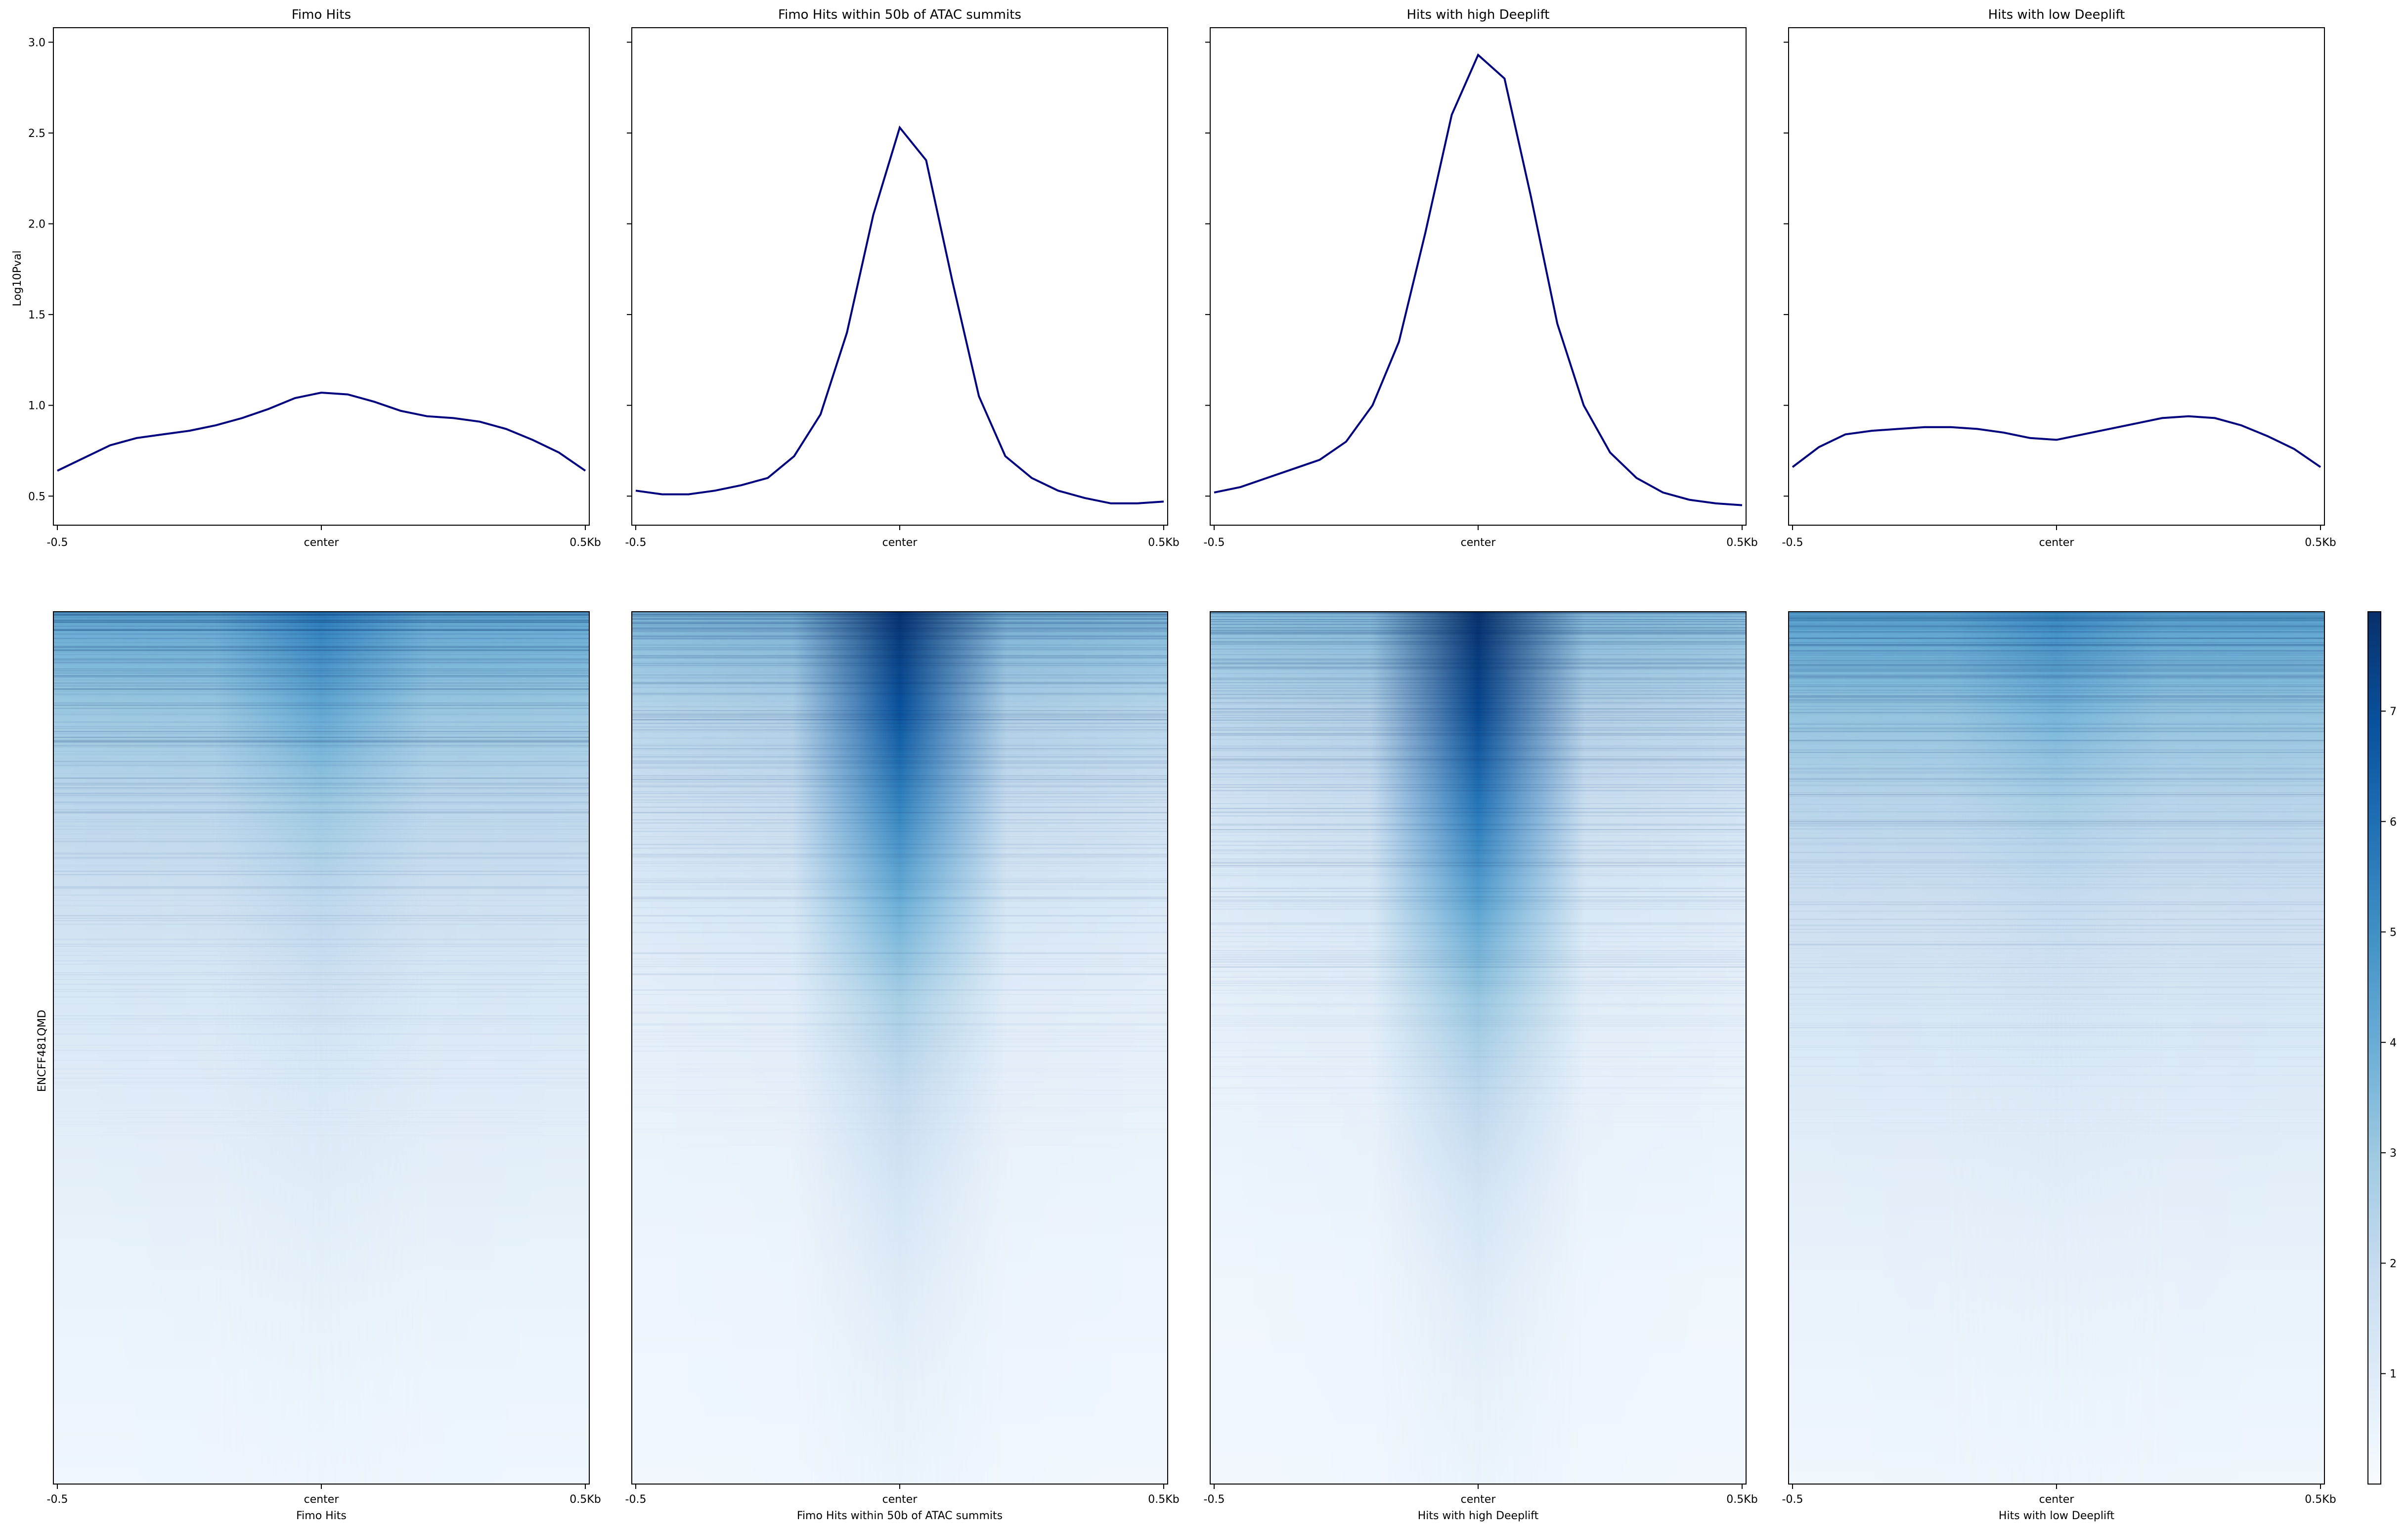 The image size is (2408, 1532). Describe the element at coordinates (40, 270) in the screenshot. I see `y-ticks: 0.5 1.0 1.5 2.0 2.5 3.0` at that location.